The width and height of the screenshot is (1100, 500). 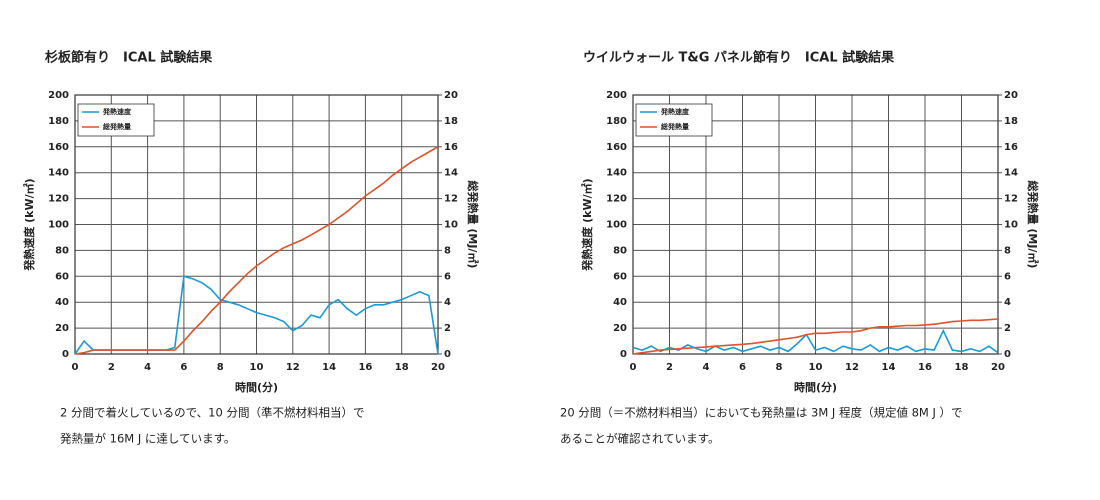 What do you see at coordinates (147, 439) in the screenshot?
I see `caption: 発熱量が 16M J に達しています。` at bounding box center [147, 439].